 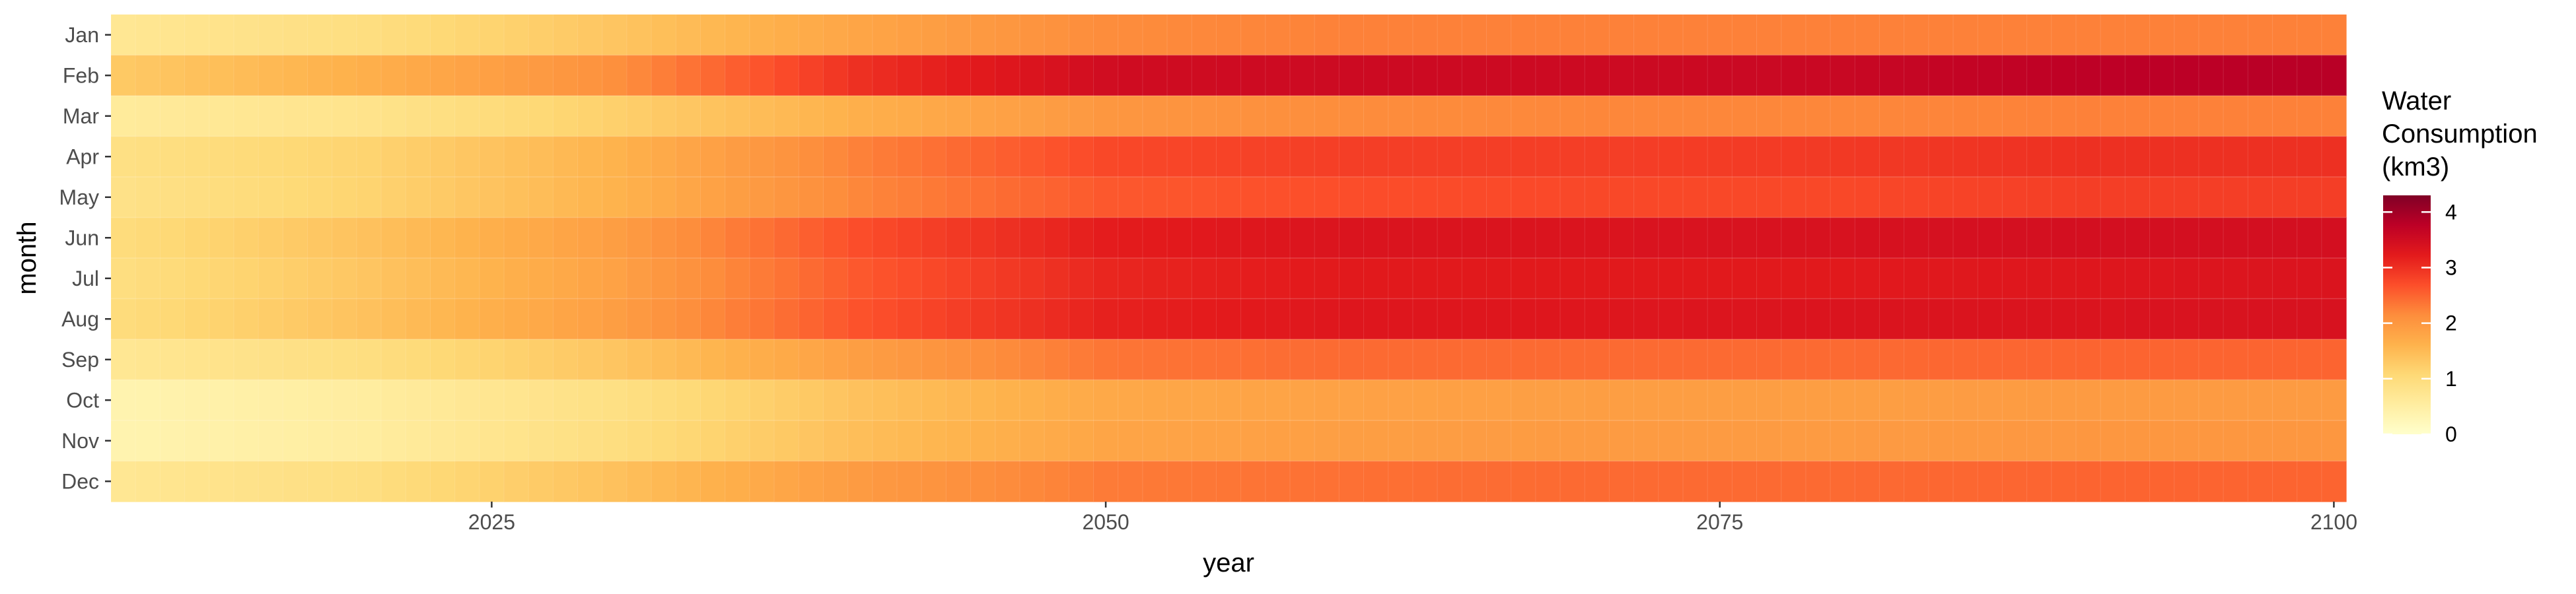 What do you see at coordinates (1229, 441) in the screenshot?
I see `heatmap-row-nov` at bounding box center [1229, 441].